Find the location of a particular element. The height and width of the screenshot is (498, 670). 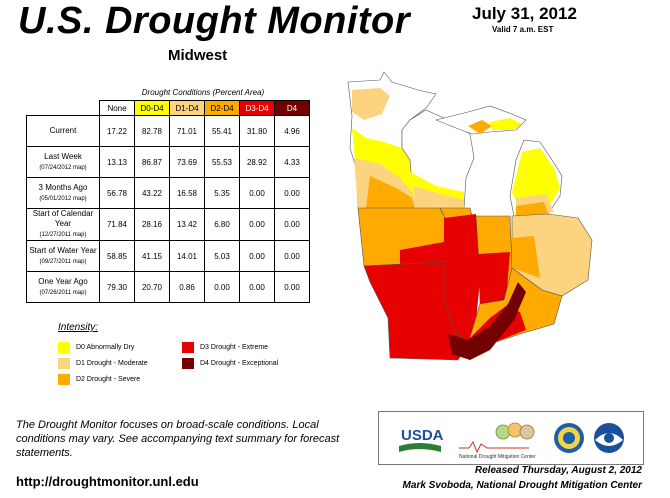

table-cell: 79.30 is located at coordinates (117, 287).